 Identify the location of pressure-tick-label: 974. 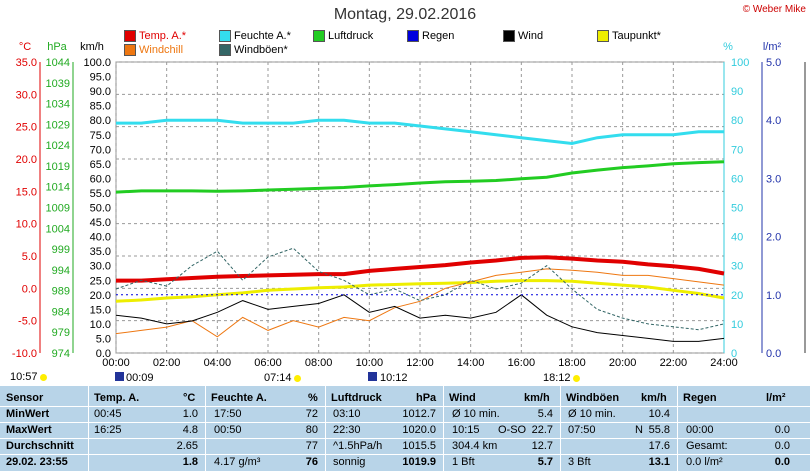
(61, 354).